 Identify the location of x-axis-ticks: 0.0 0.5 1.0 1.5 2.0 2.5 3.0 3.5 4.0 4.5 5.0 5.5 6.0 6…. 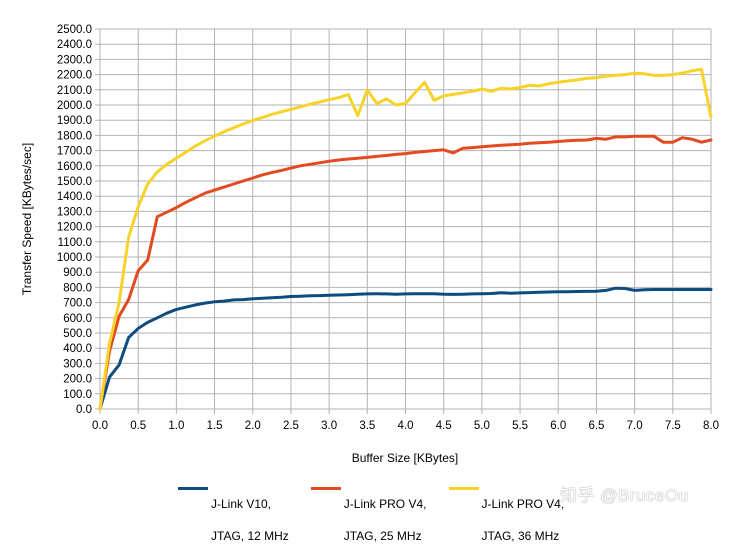
(405, 426).